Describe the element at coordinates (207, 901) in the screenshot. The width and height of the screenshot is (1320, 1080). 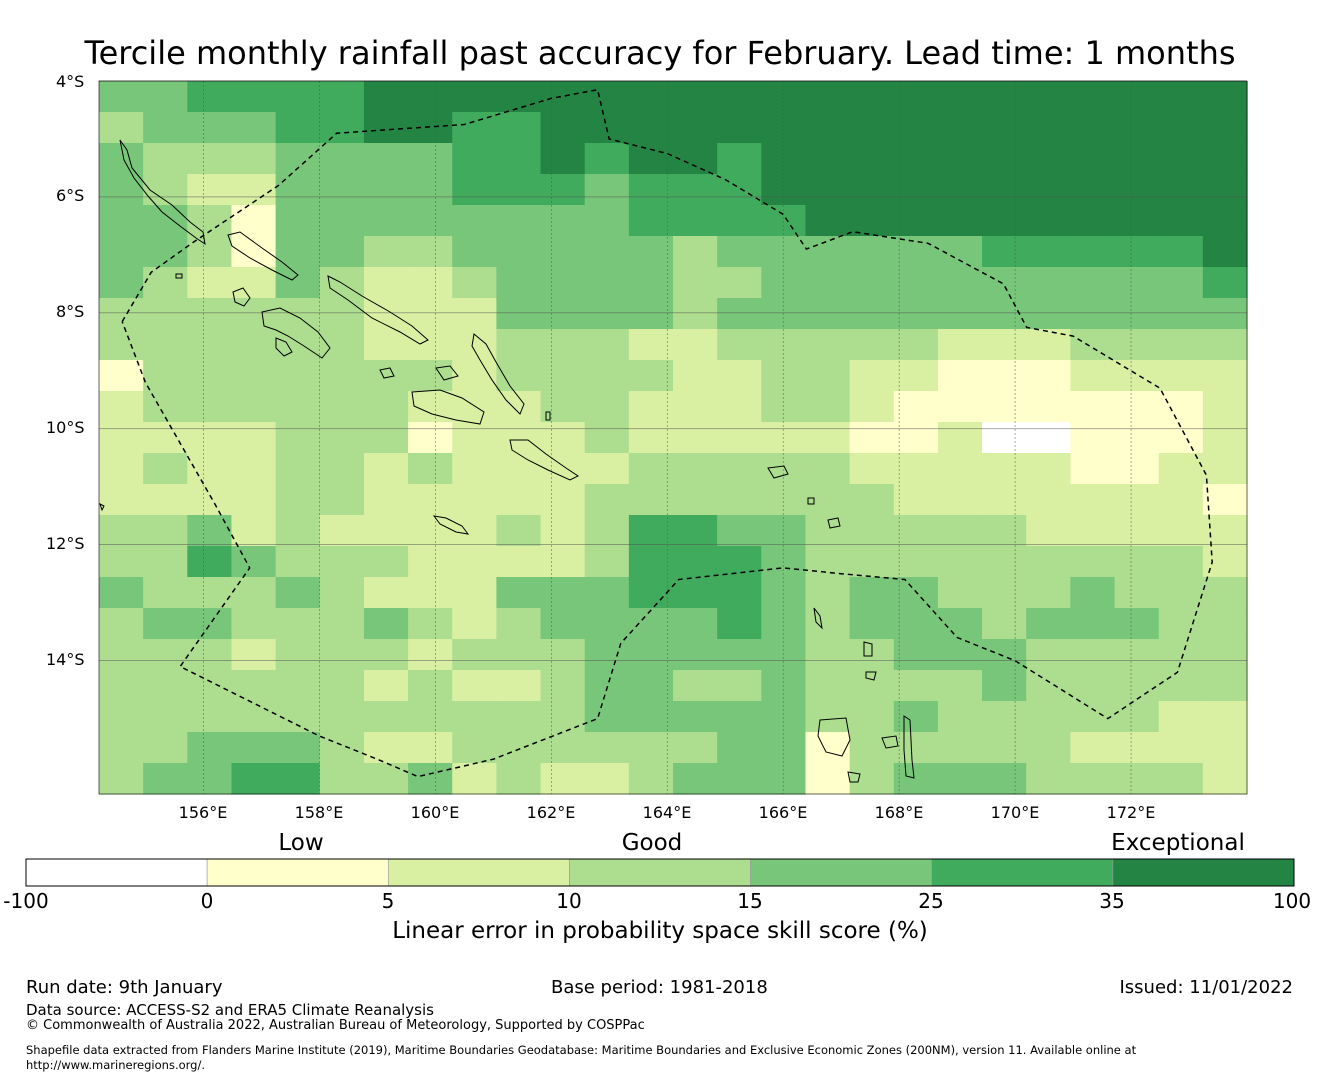
I see `colorbar-tick: 0` at that location.